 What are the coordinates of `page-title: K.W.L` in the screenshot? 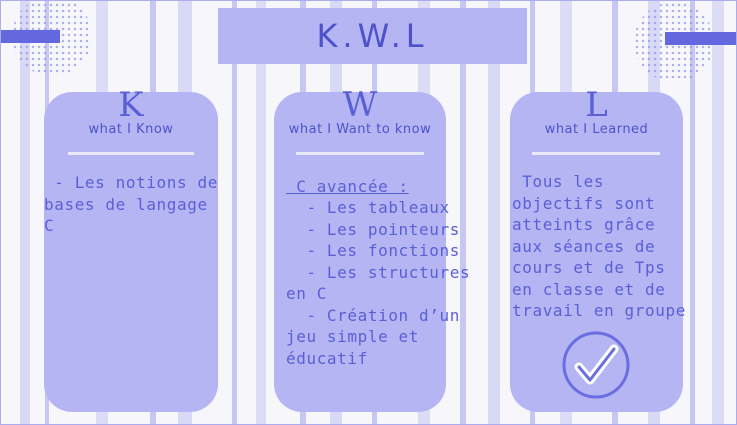 It's located at (372, 36).